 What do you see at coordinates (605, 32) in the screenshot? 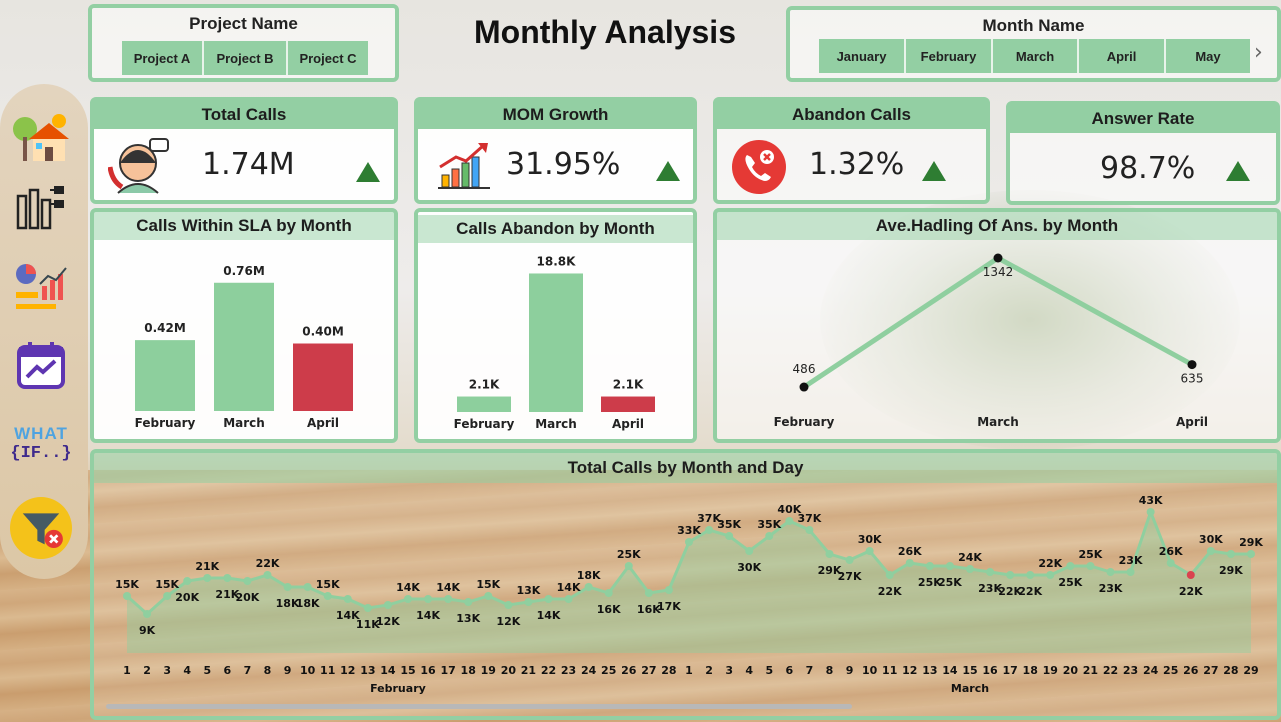
I see `page-title: Monthly Analysis` at bounding box center [605, 32].